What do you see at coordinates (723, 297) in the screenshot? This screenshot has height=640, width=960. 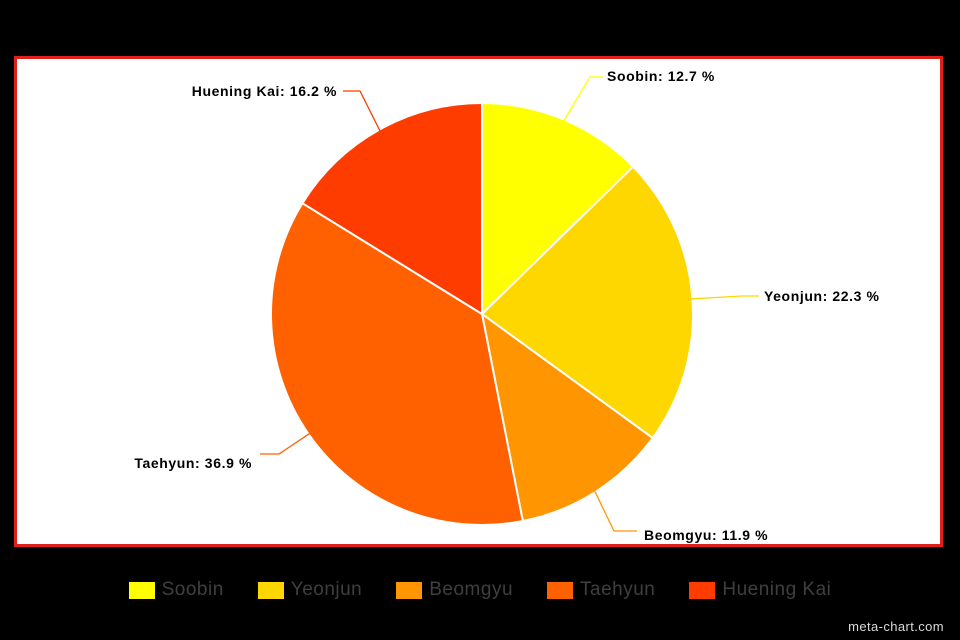 I see `leader-line-yeonjun` at bounding box center [723, 297].